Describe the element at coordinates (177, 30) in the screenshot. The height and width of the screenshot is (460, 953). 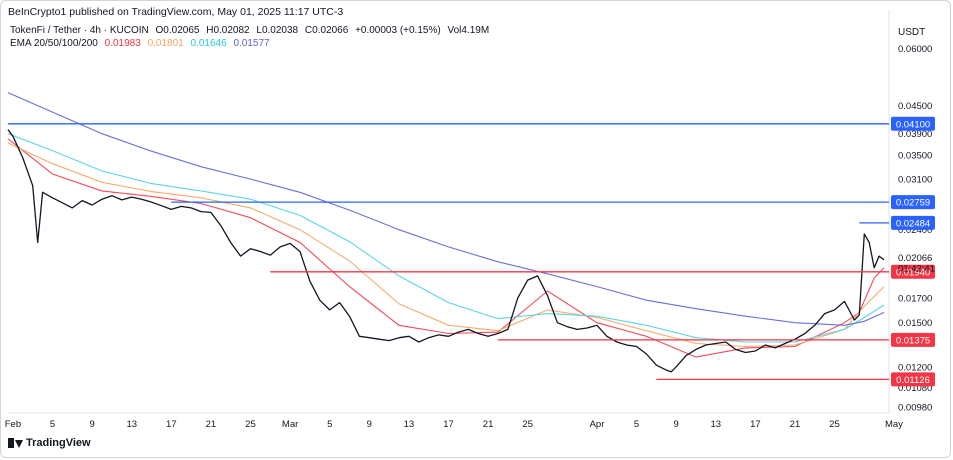
I see `ohlc-open: O0.02065` at that location.